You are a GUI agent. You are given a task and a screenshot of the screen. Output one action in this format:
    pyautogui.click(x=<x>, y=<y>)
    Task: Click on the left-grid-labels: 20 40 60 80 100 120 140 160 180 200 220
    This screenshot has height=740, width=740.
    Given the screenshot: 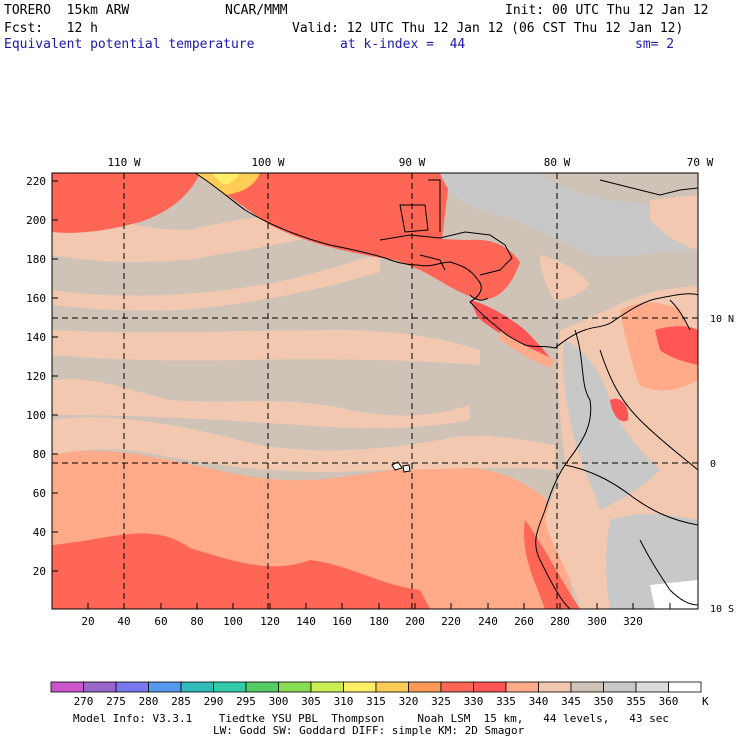 What is the action you would take?
    pyautogui.click(x=36, y=376)
    